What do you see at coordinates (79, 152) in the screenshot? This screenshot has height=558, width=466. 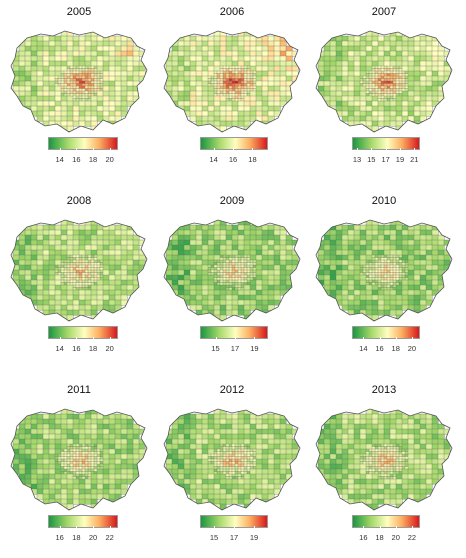 I see `color-legend: 14 16 18 20` at bounding box center [79, 152].